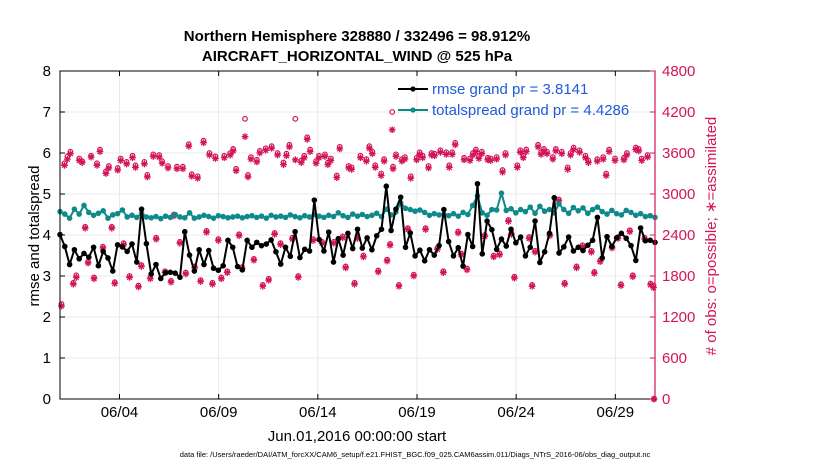 The height and width of the screenshot is (470, 830). What do you see at coordinates (510, 89) in the screenshot?
I see `legend-rmse-label: rmse grand pr = 3.8141` at bounding box center [510, 89].